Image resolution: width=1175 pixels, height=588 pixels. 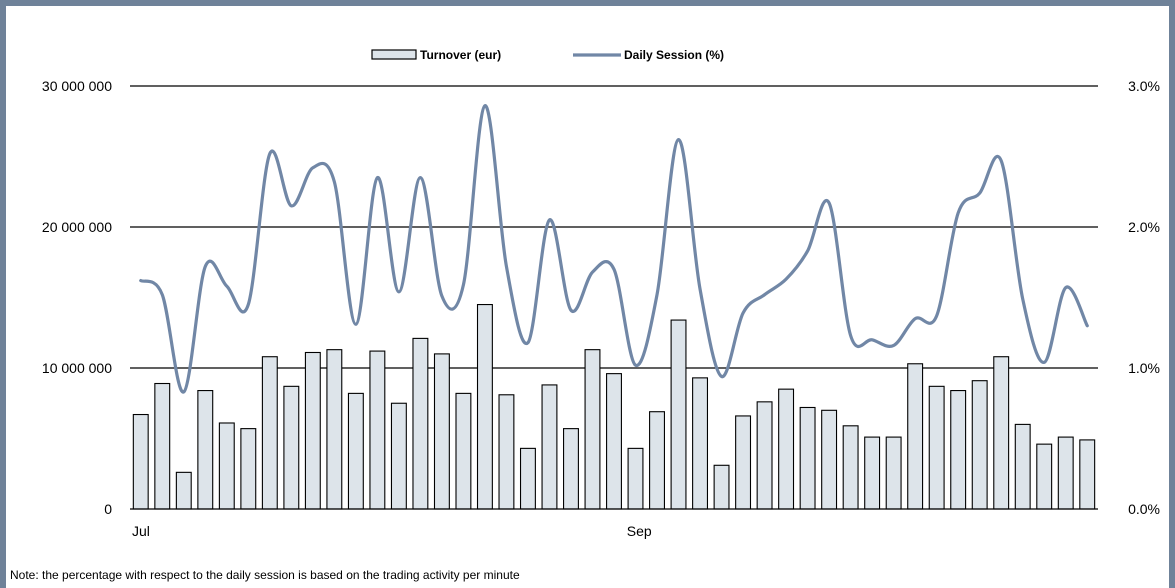 I want to click on legend-bar-swatch, so click(x=394, y=54).